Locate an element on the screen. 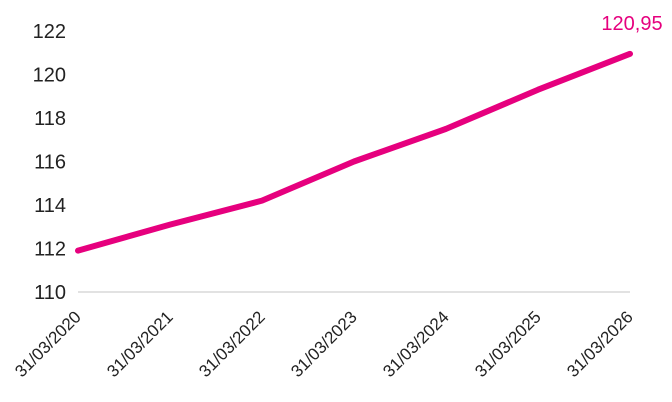 This screenshot has height=402, width=672. x-tick-label: 31/03/2022 is located at coordinates (232, 344).